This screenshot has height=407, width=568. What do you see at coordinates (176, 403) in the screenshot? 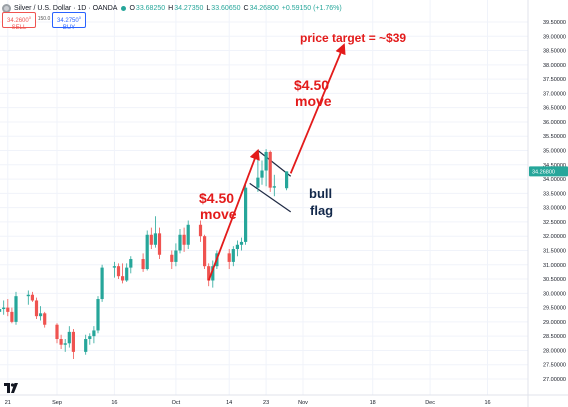
I see `time-tick-label: Oct` at bounding box center [176, 403].